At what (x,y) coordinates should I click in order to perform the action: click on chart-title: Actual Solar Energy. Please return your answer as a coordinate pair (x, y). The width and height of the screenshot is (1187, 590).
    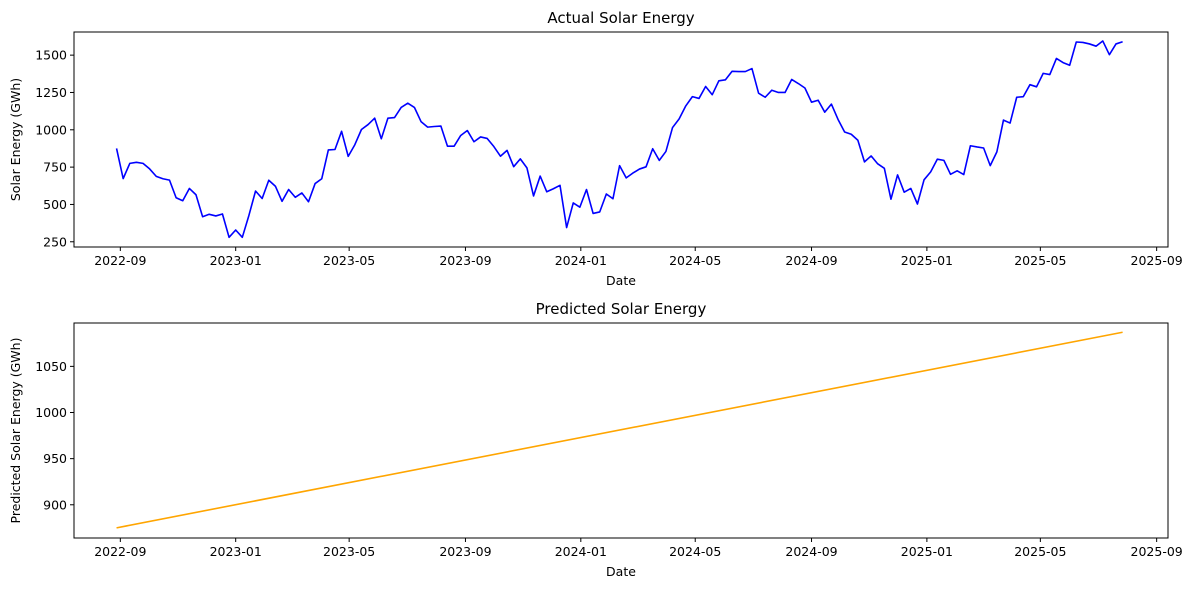
    Looking at the image, I should click on (620, 18).